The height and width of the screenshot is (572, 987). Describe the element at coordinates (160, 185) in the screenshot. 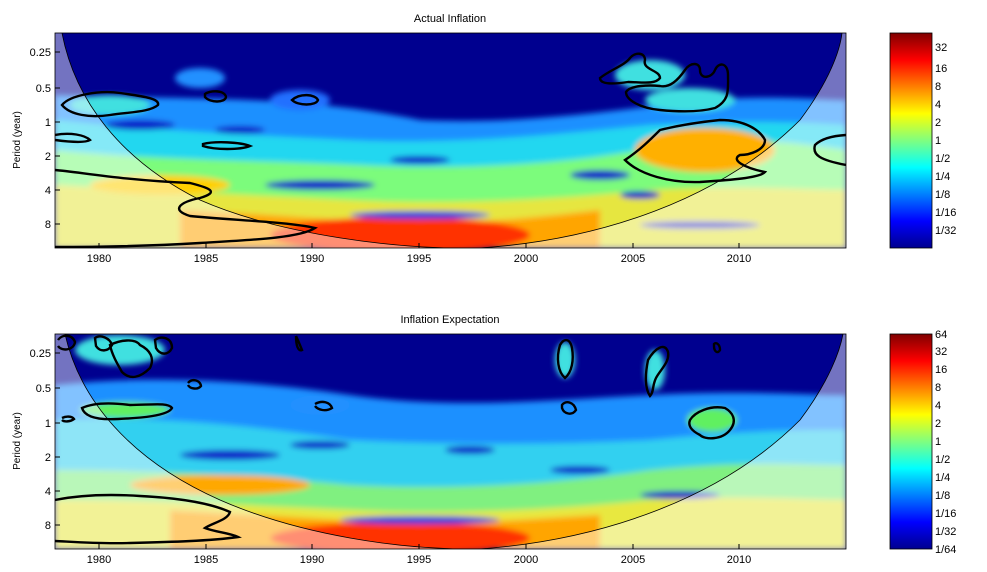

I see `panel-1-hot-1985` at that location.